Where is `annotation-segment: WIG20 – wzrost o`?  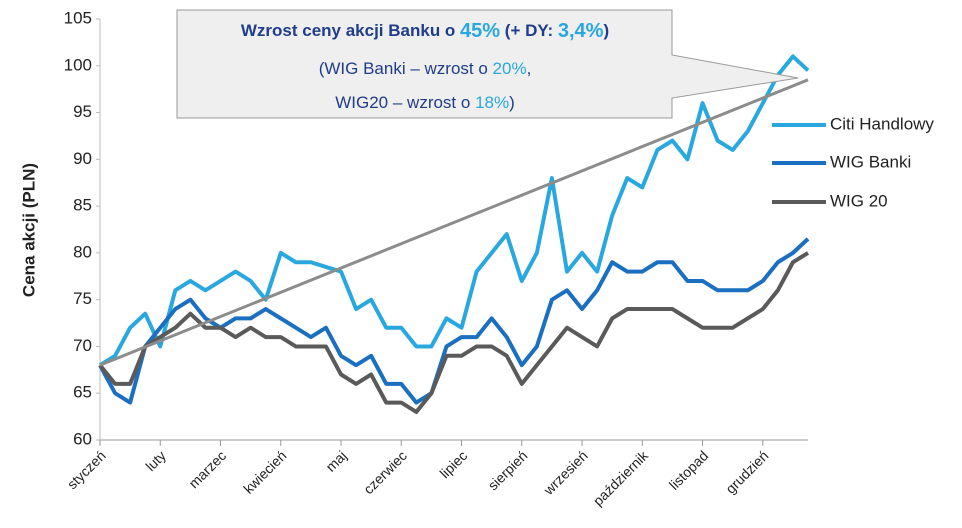 annotation-segment: WIG20 – wzrost o is located at coordinates (405, 102).